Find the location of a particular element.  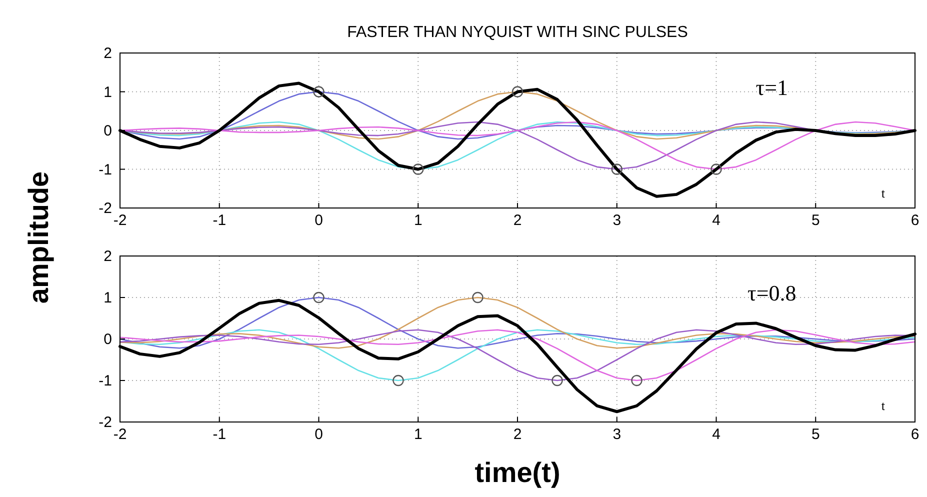

x-axis-title: time(t) is located at coordinates (517, 472).